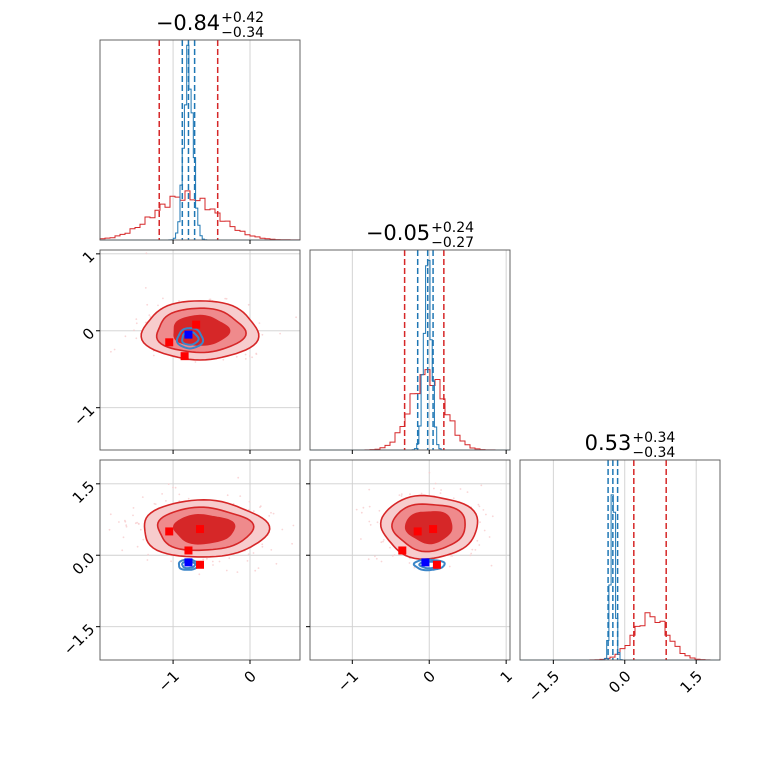 The image size is (760, 760). What do you see at coordinates (544, 686) in the screenshot?
I see `x-tick-label: −1.5` at bounding box center [544, 686].